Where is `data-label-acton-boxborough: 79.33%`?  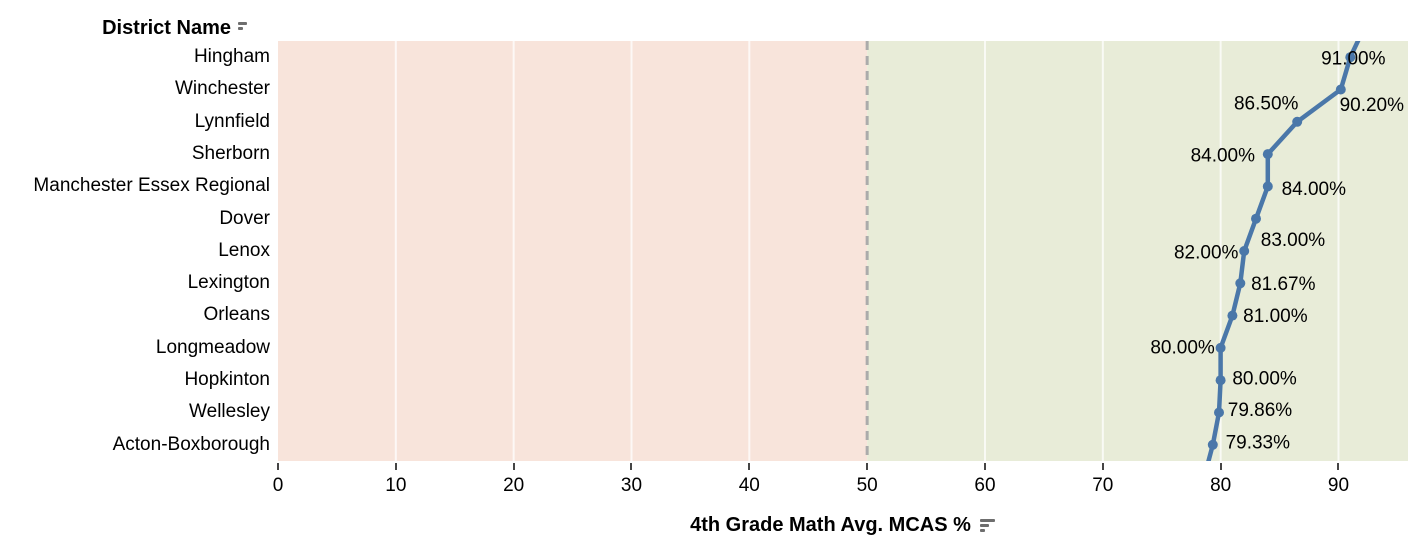 data-label-acton-boxborough: 79.33% is located at coordinates (1258, 442).